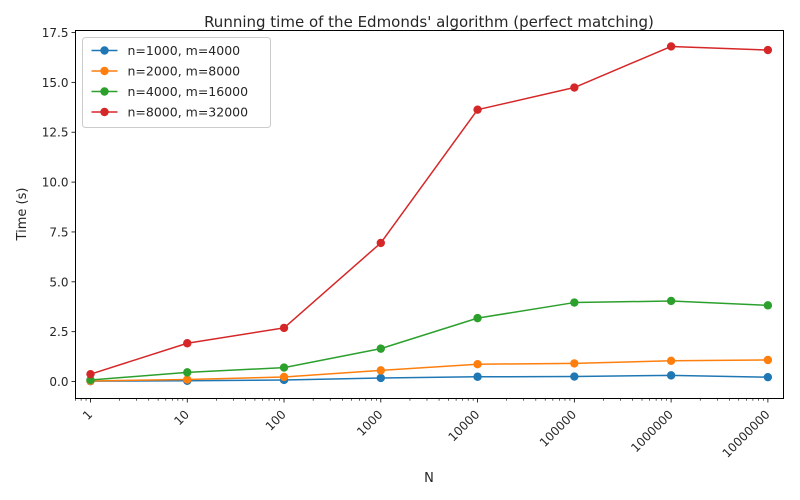  Describe the element at coordinates (652, 431) in the screenshot. I see `x-tick-label: 1000000` at that location.